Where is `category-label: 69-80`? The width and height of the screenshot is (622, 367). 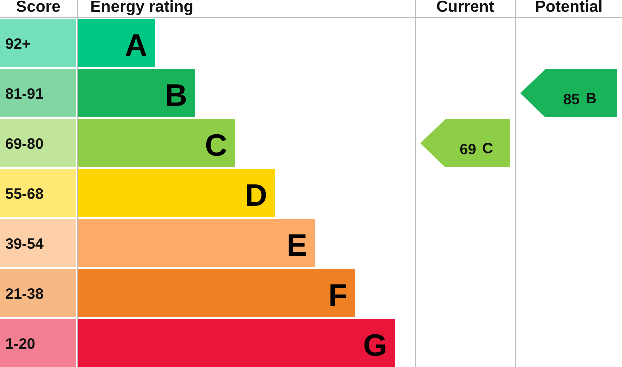 category-label: 69-80 is located at coordinates (25, 144).